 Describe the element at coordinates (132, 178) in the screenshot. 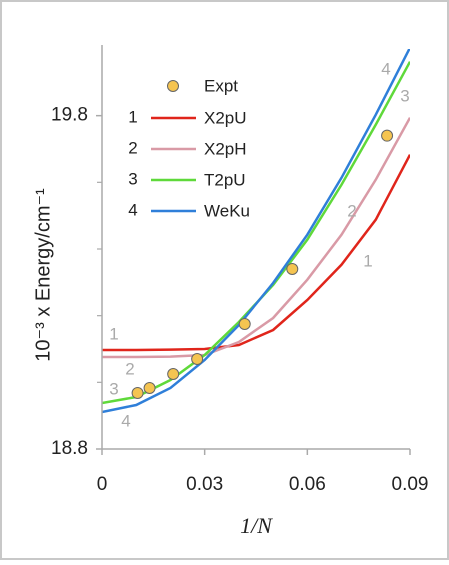

I see `legend-number: 3` at that location.